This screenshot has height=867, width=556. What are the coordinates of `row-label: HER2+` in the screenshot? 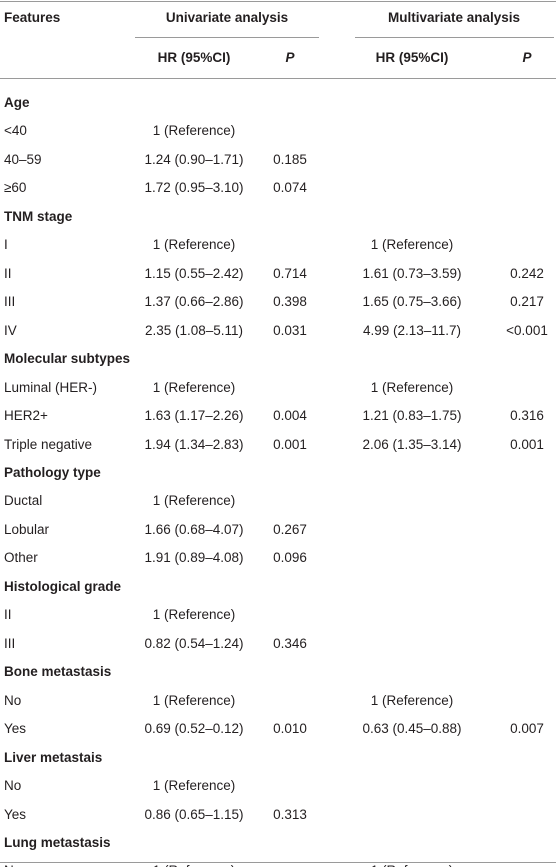 It's located at (26, 416).